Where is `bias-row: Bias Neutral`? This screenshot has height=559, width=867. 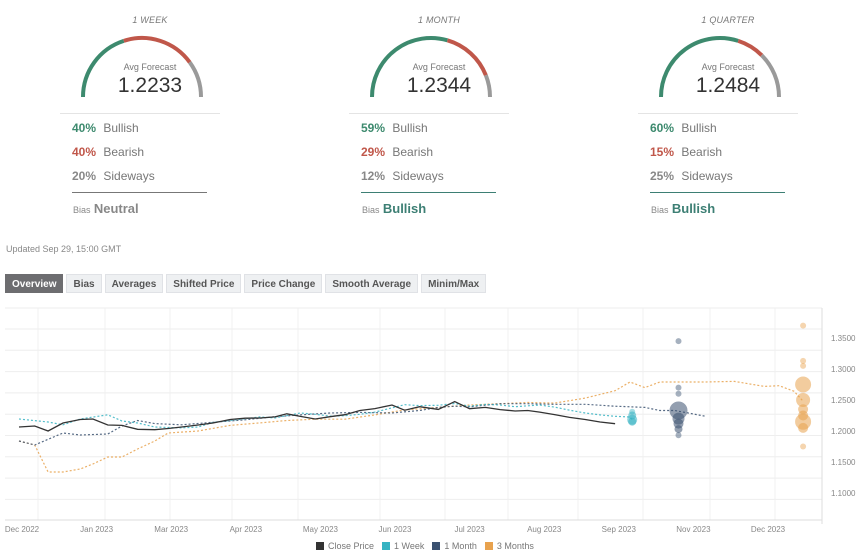 bias-row: Bias Neutral is located at coordinates (106, 208).